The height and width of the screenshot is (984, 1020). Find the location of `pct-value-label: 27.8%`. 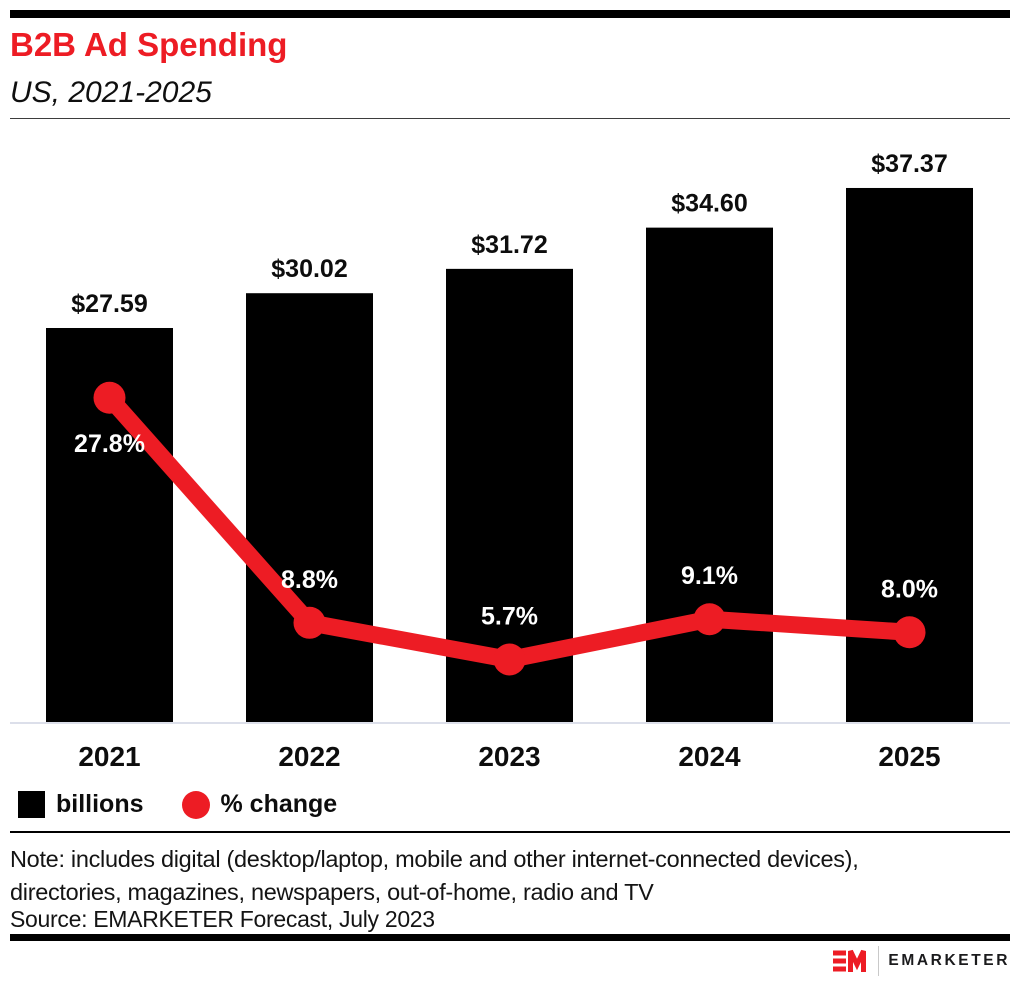

pct-value-label: 27.8% is located at coordinates (109, 444).